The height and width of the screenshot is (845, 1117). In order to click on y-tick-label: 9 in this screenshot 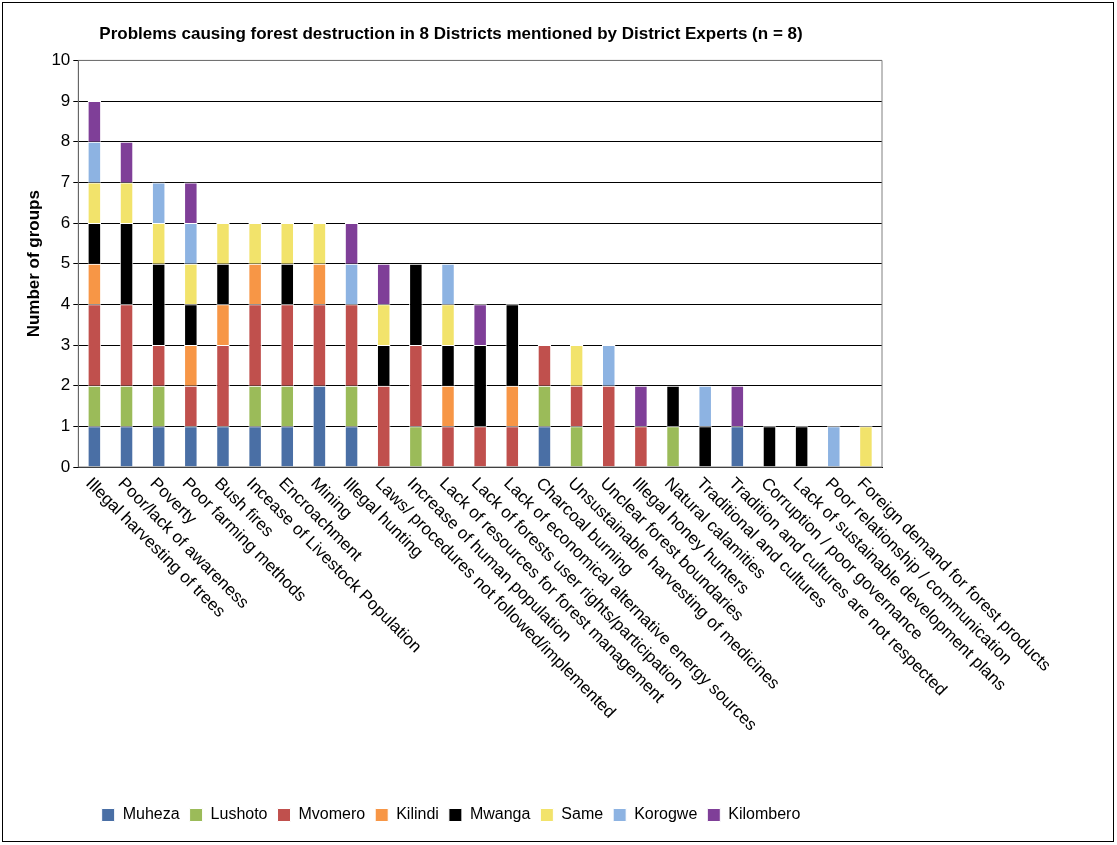, I will do `click(65, 100)`.